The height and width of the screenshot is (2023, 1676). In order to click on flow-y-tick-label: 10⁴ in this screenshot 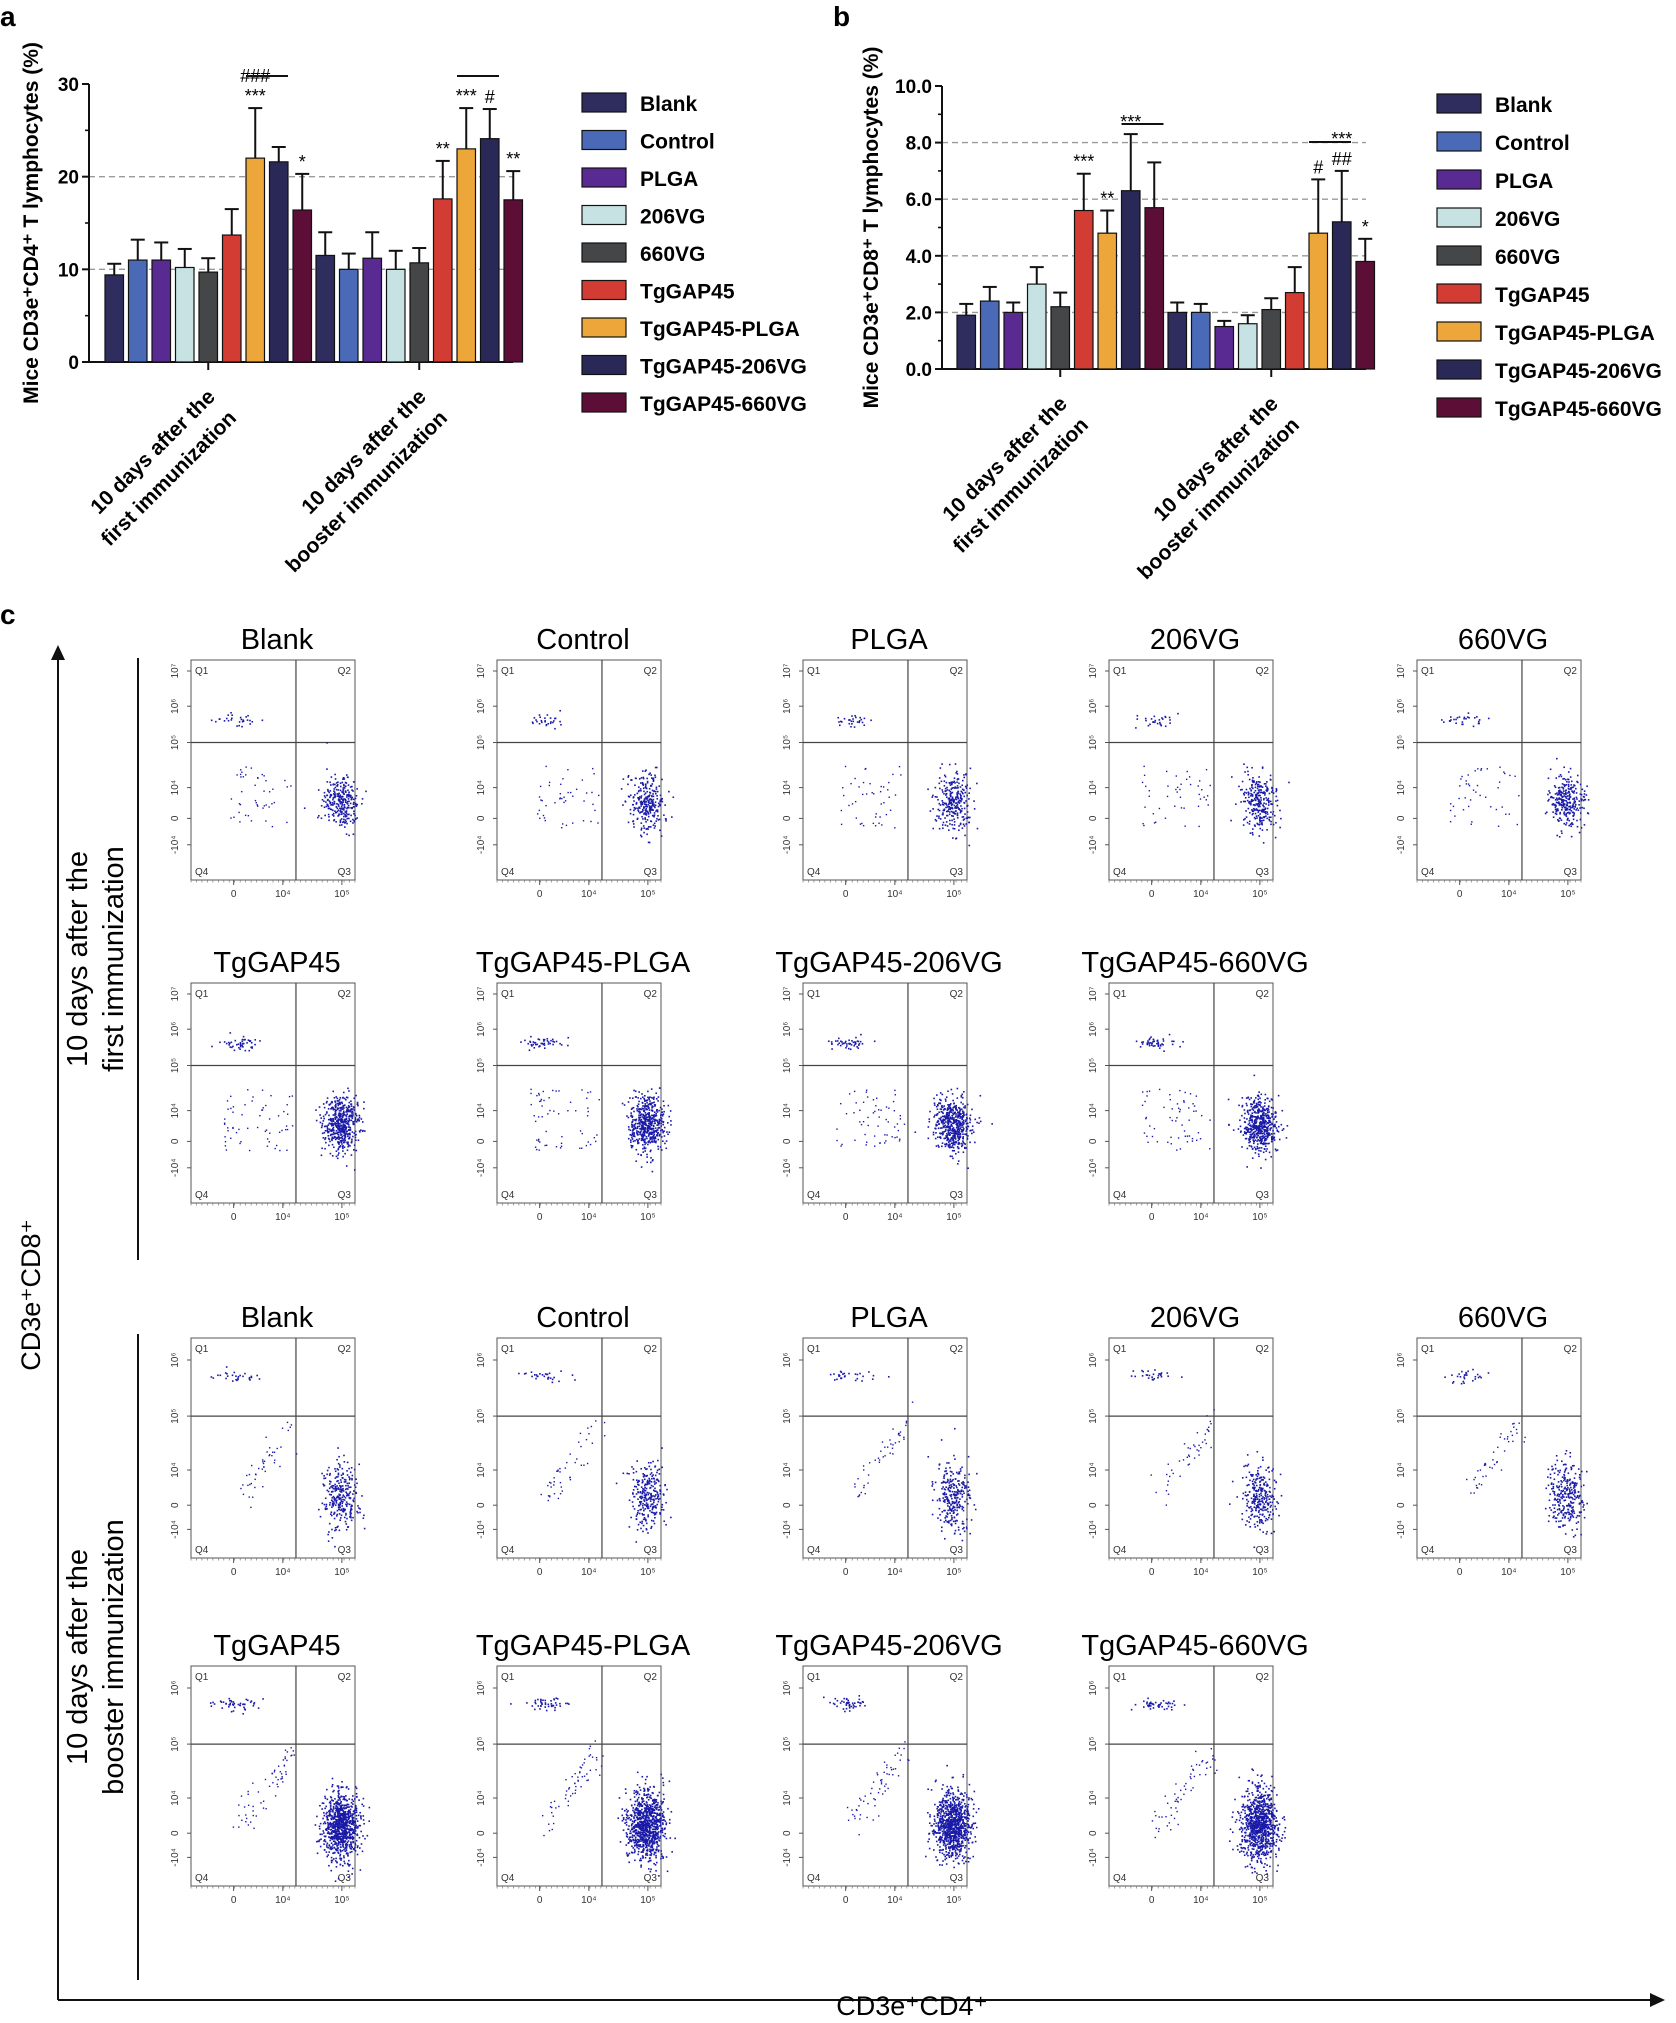, I will do `click(175, 1110)`.